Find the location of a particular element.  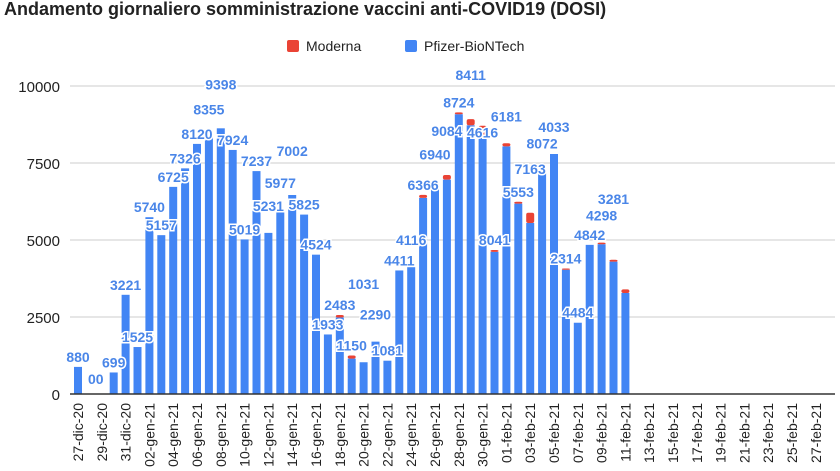

legend-moderna-swatch is located at coordinates (293, 46).